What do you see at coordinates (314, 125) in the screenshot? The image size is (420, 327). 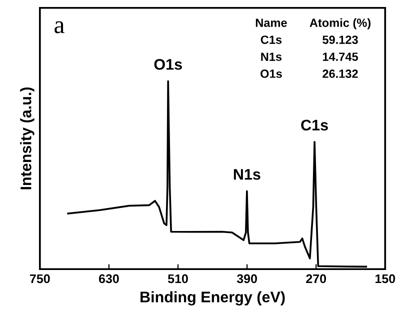 I see `annotation: C1s` at bounding box center [314, 125].